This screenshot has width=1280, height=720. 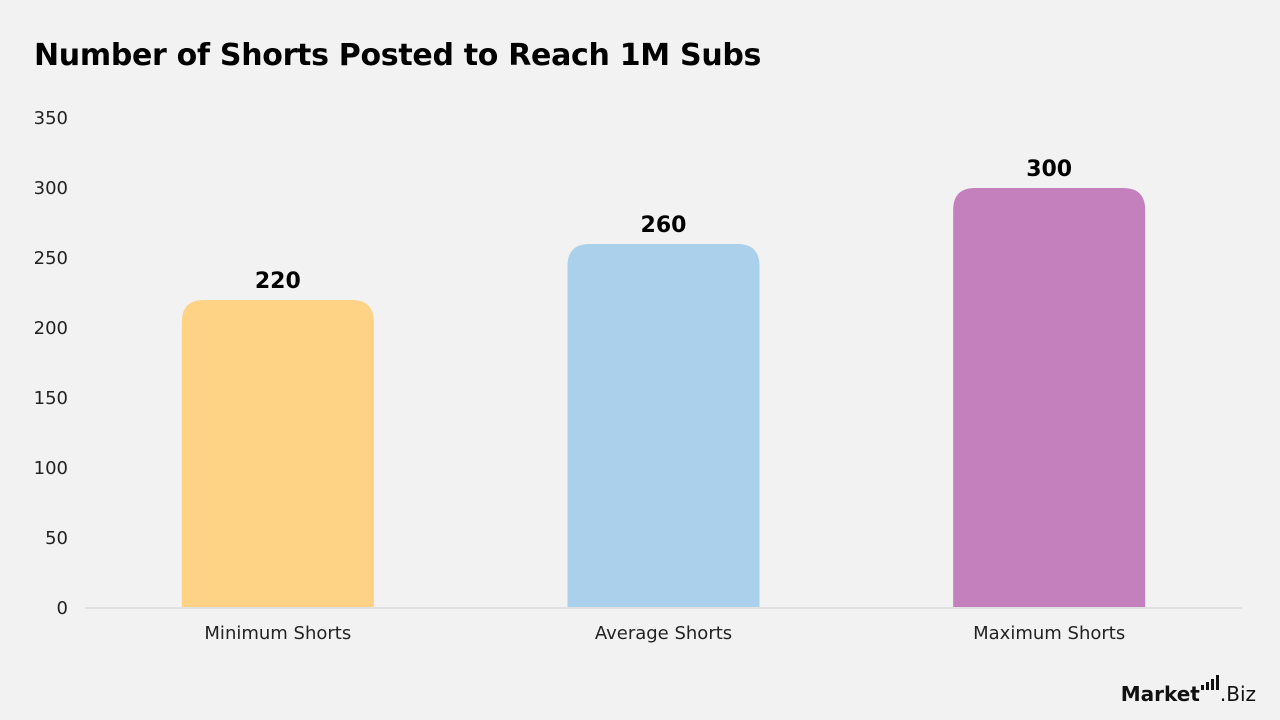 What do you see at coordinates (51, 258) in the screenshot?
I see `y-tick-label: 250` at bounding box center [51, 258].